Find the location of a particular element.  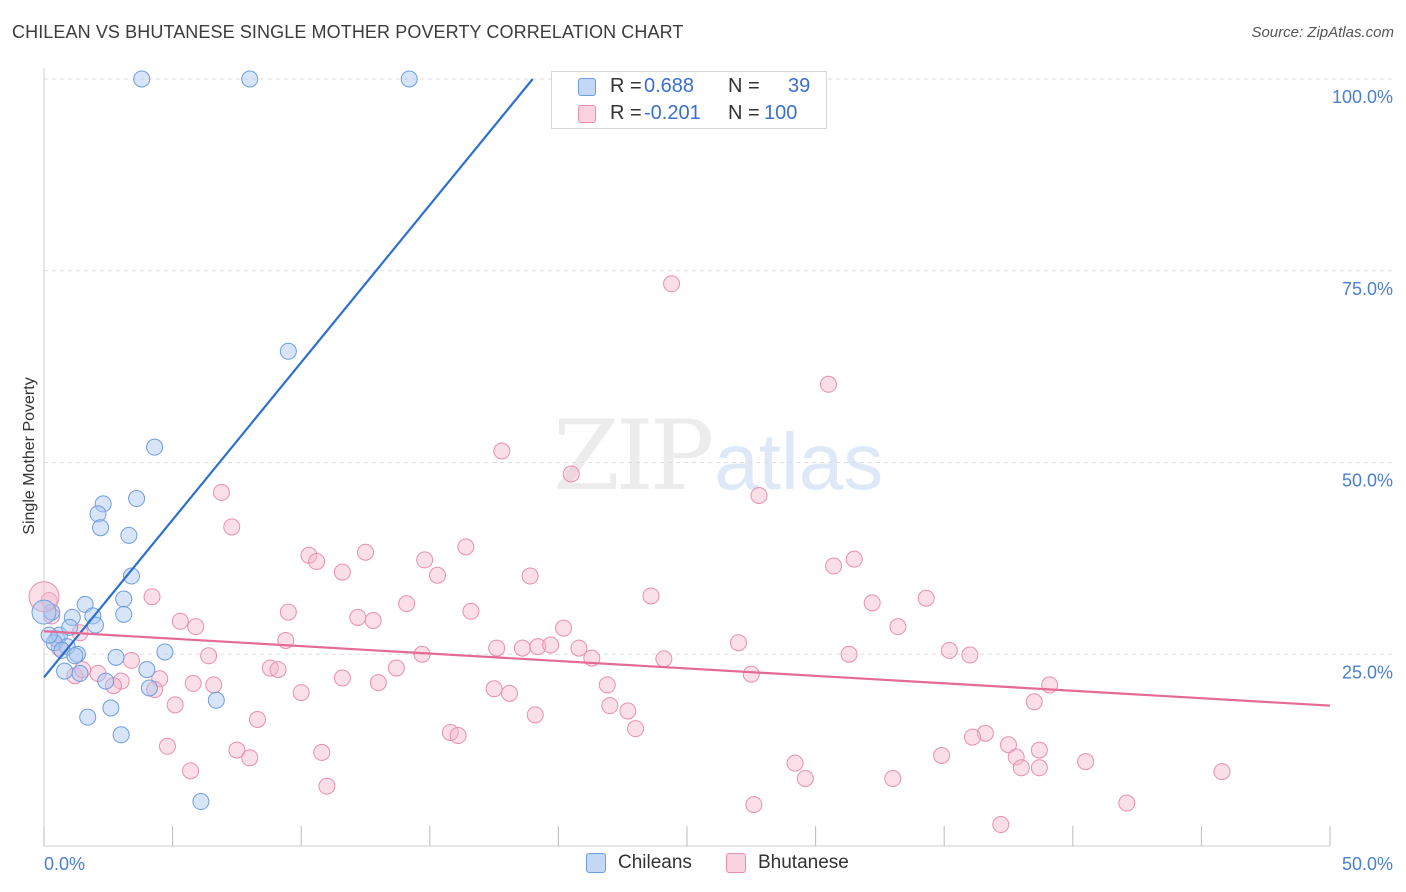

legend-label-bhutanese: Bhutanese is located at coordinates (803, 862).